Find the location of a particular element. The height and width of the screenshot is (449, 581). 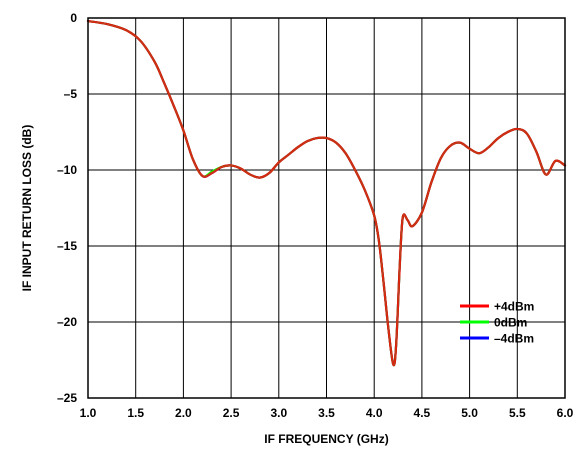

legend: +4dBm 0dBm –4dBm is located at coordinates (497, 323).